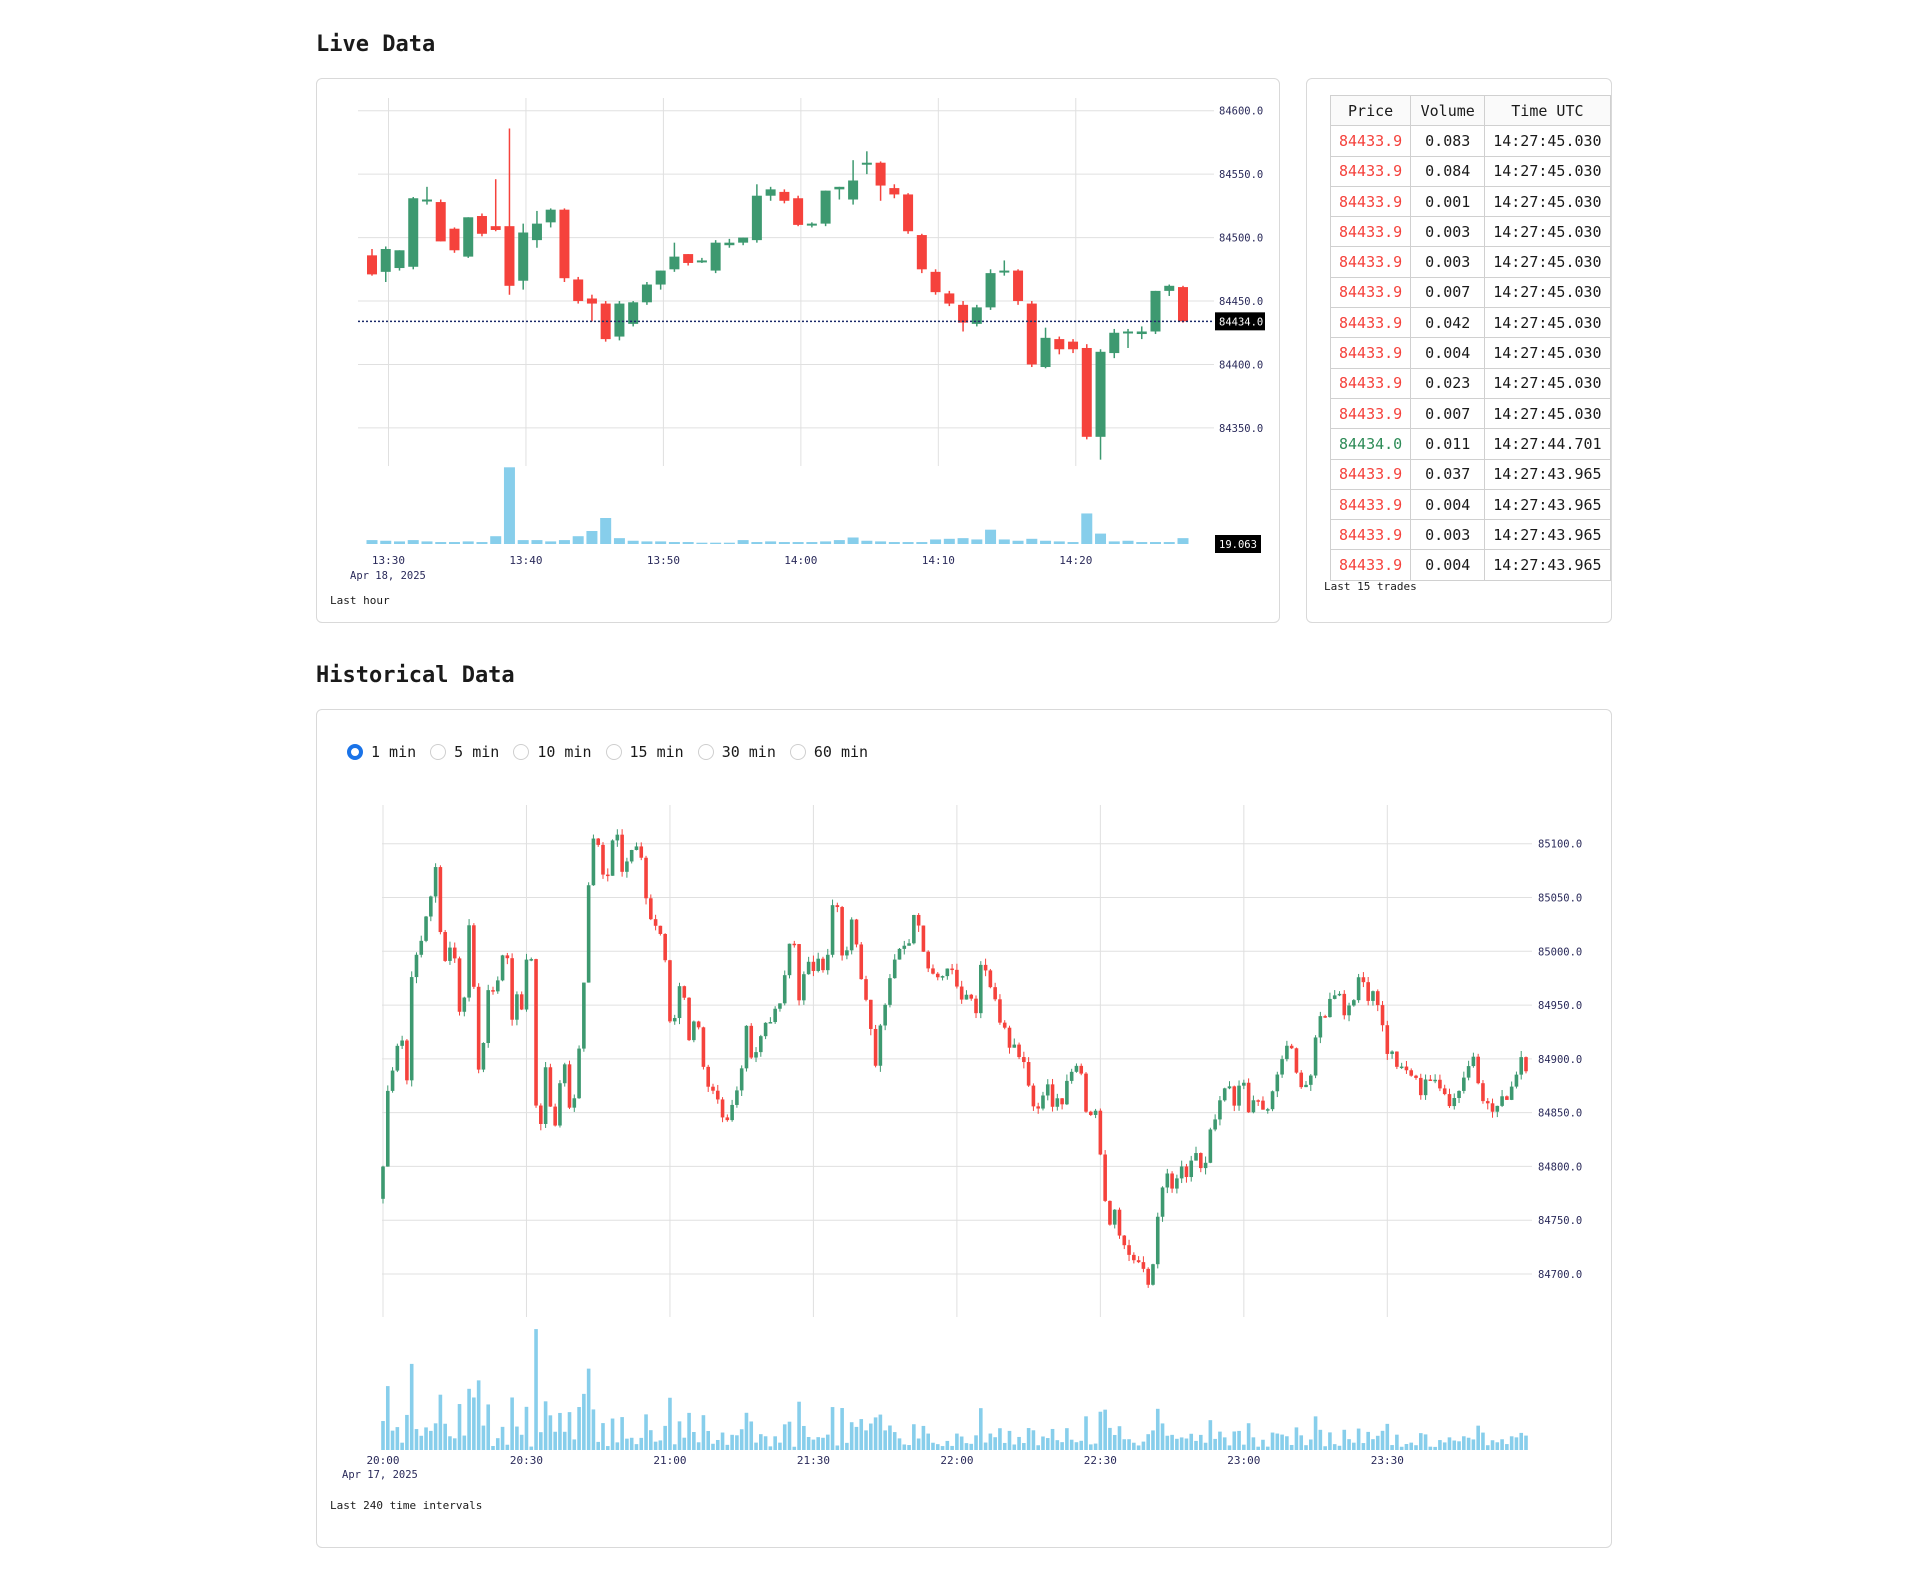 The width and height of the screenshot is (1920, 1574). What do you see at coordinates (382, 1460) in the screenshot?
I see `x-tick-label: 20:00` at bounding box center [382, 1460].